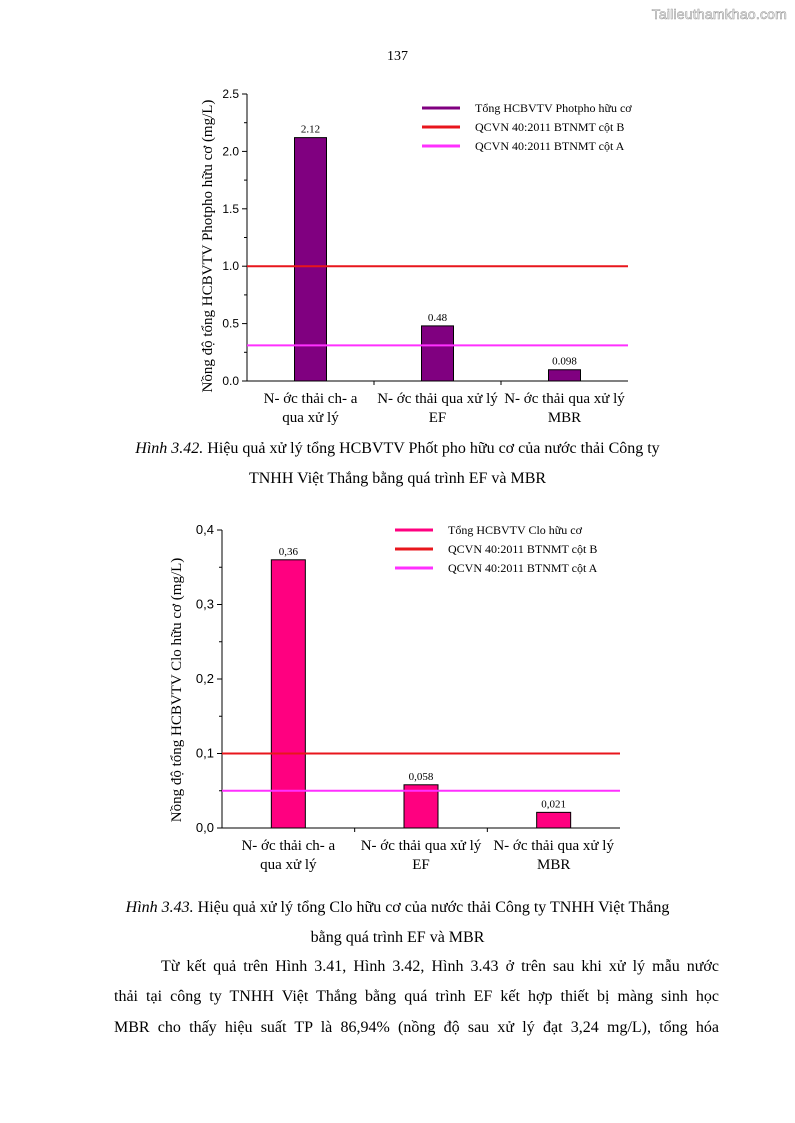 This screenshot has height=1123, width=795. I want to click on caption-text-line2: bằng quá trình EF và MBR, so click(397, 937).